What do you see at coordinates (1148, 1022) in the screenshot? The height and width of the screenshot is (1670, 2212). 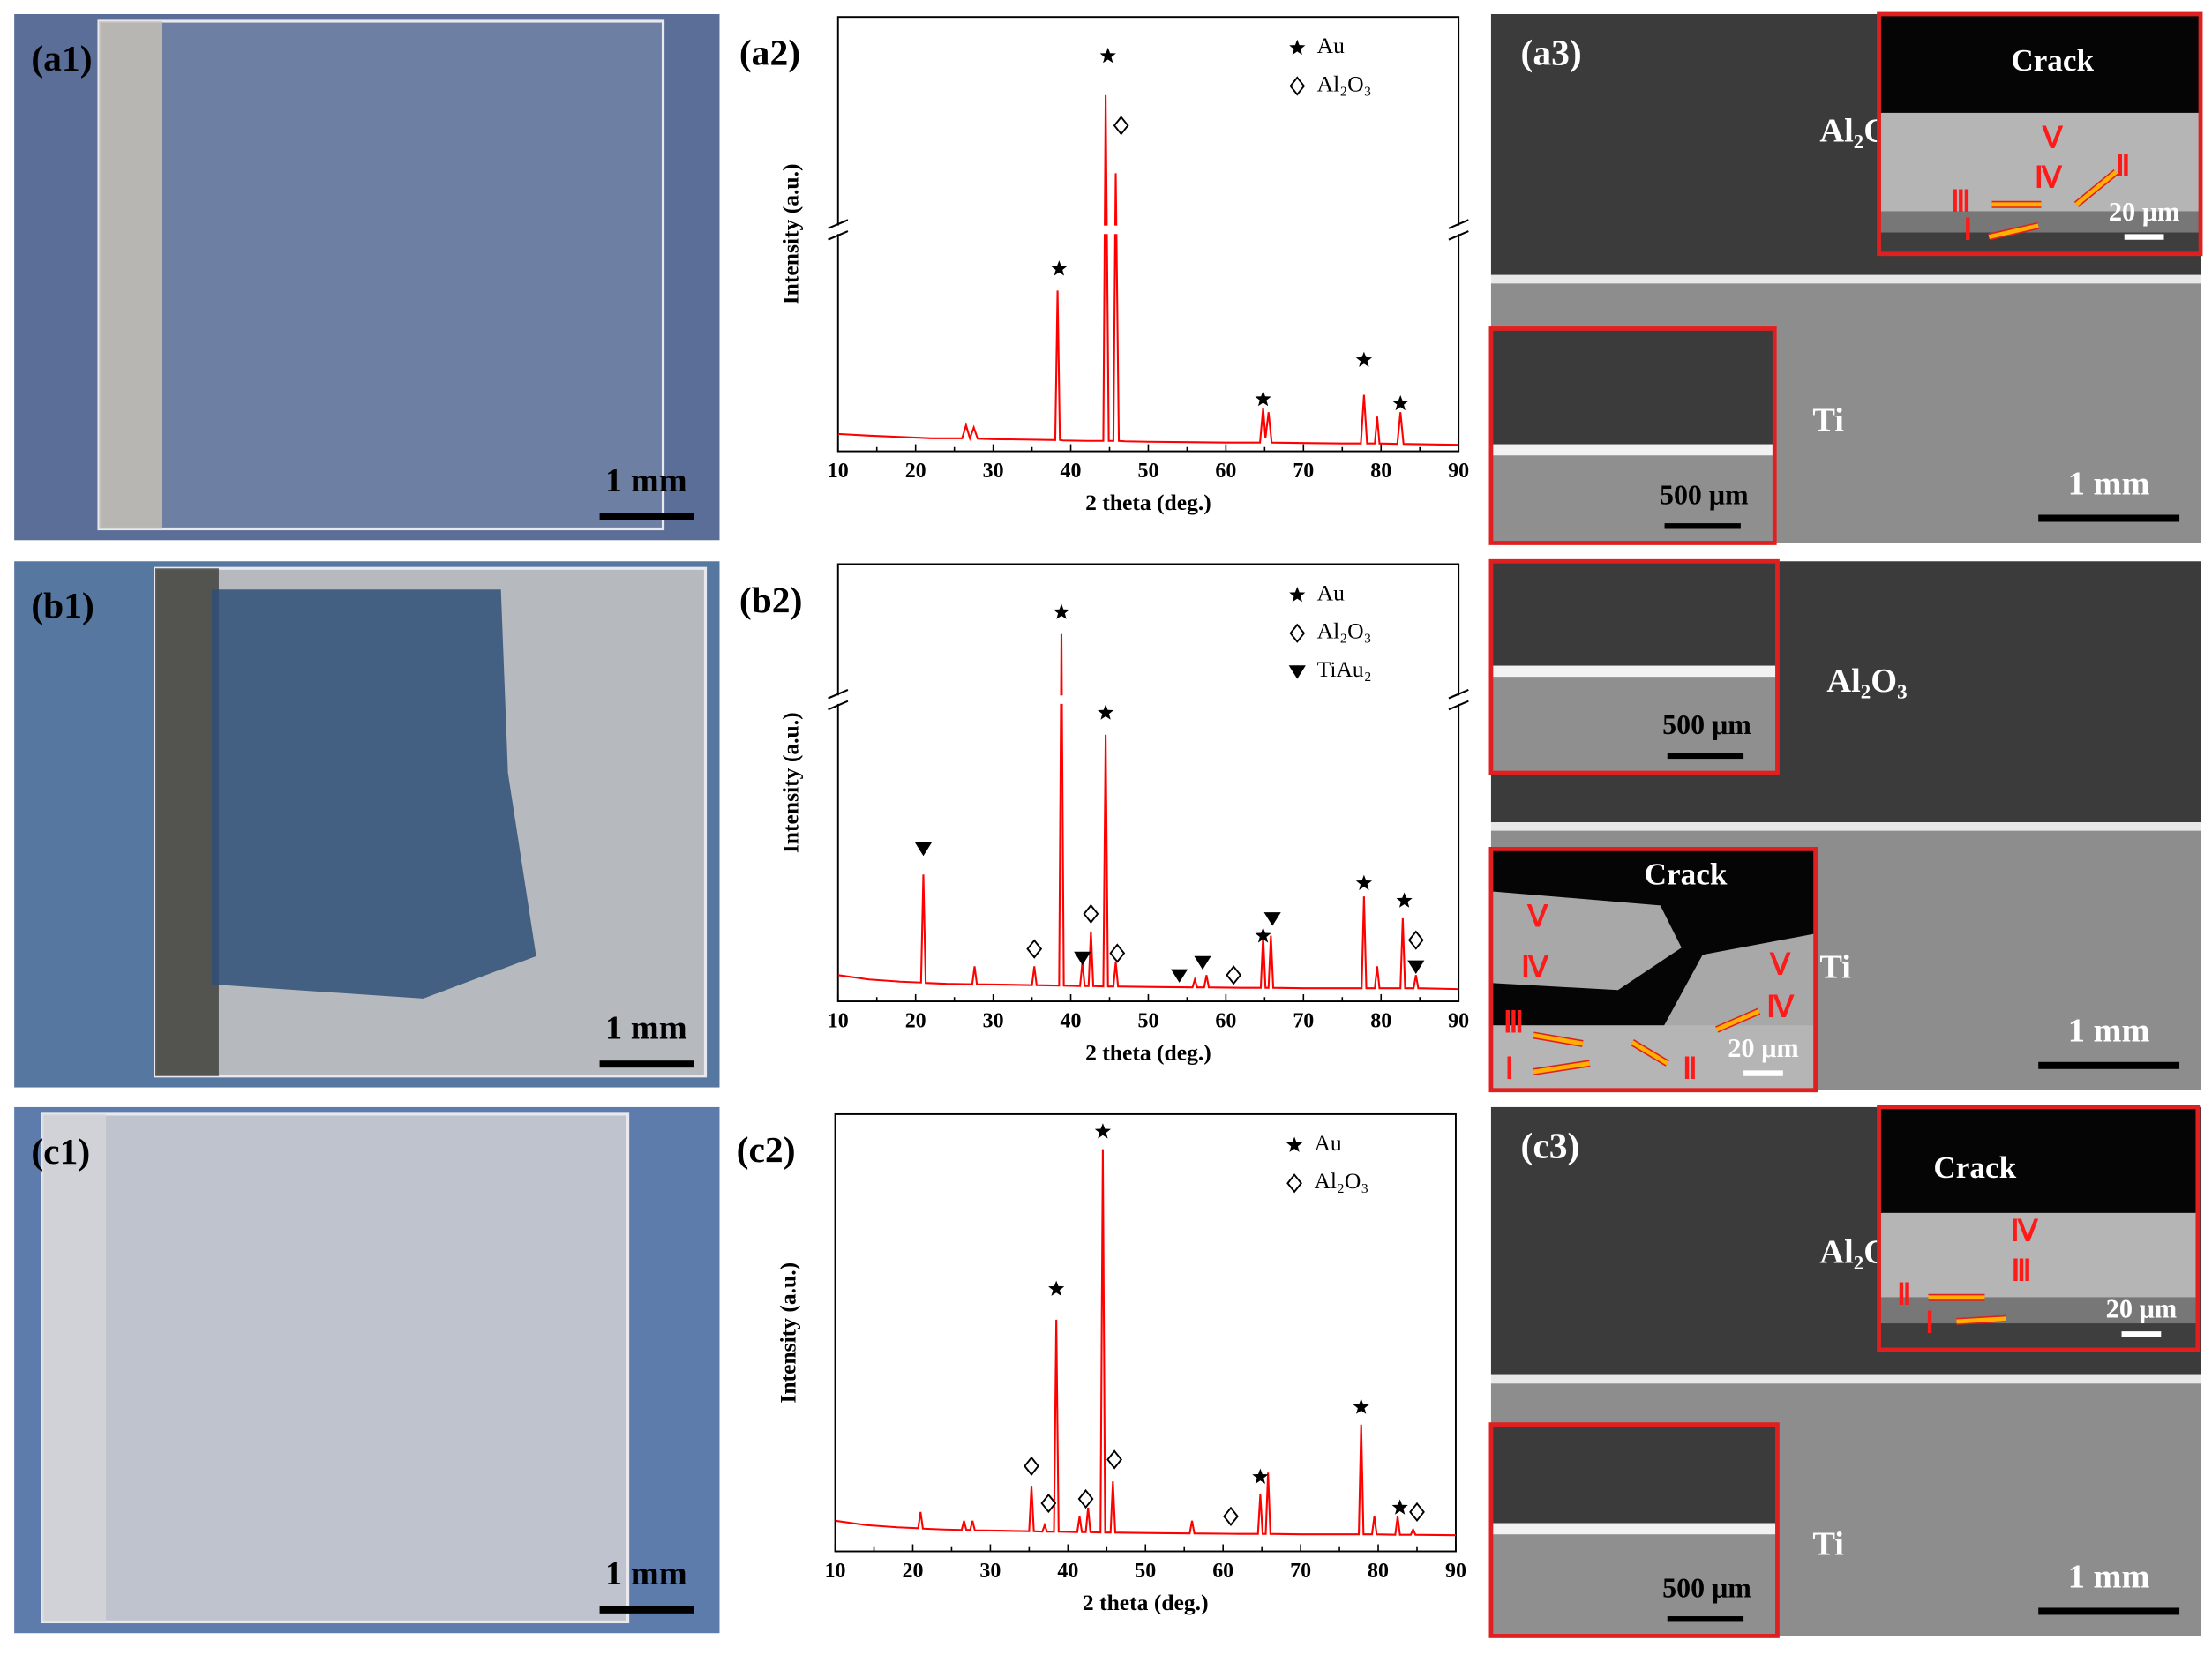 I see `x-tick-label: 50` at bounding box center [1148, 1022].